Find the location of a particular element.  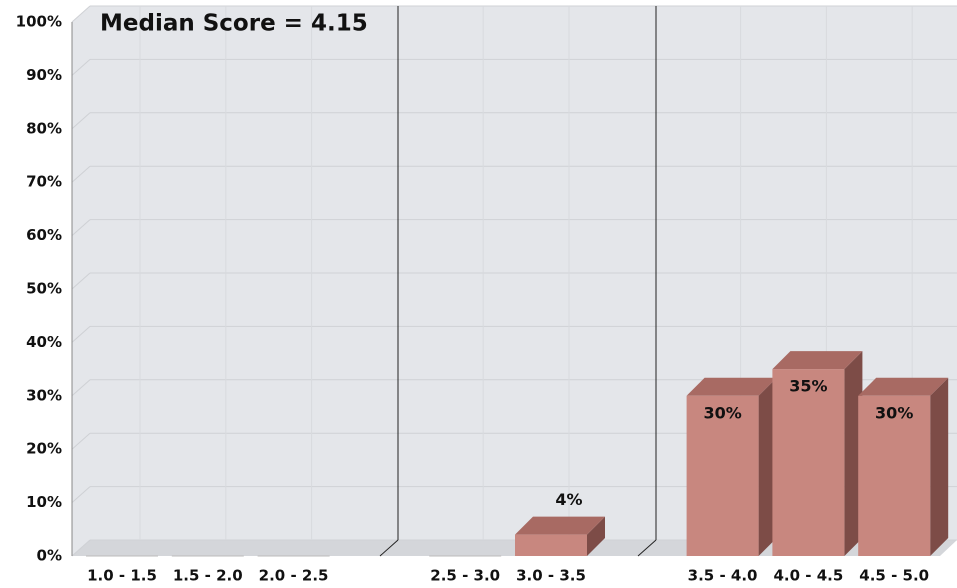

x-tick-label: 4.0 - 4.5 is located at coordinates (808, 576).